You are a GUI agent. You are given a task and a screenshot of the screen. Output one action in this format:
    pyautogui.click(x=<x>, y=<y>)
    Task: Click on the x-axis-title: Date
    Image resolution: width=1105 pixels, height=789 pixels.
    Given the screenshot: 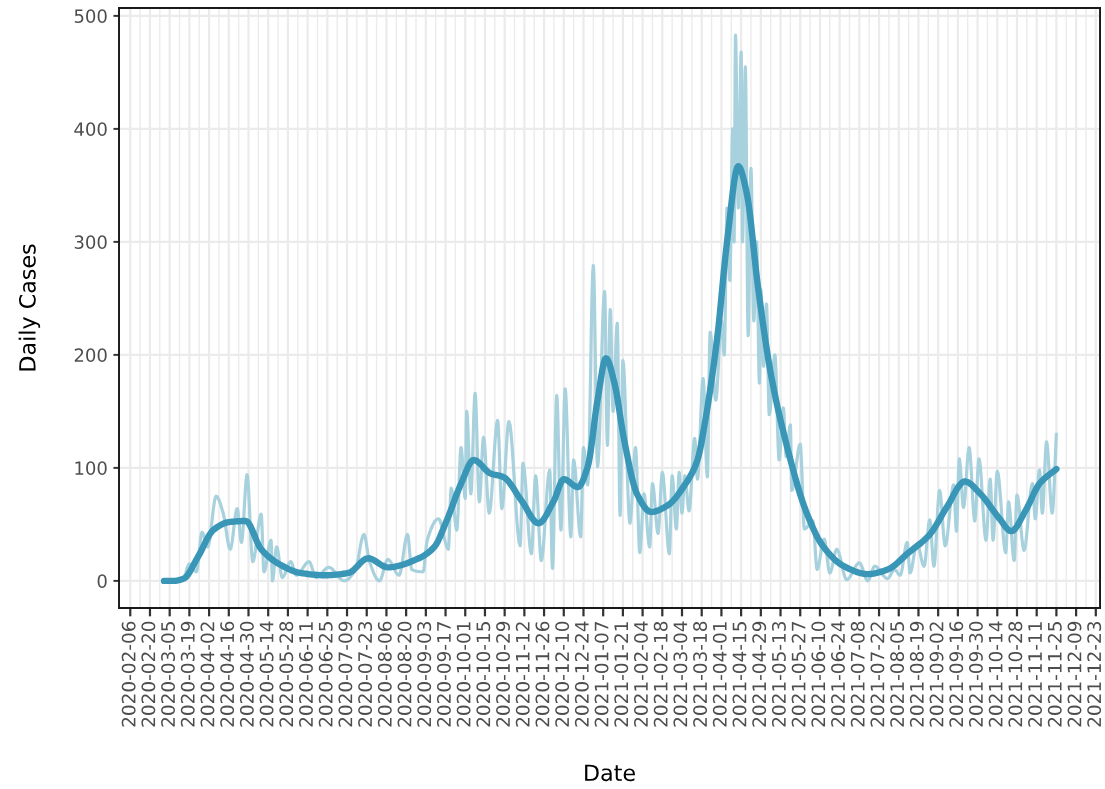 What is the action you would take?
    pyautogui.click(x=610, y=773)
    